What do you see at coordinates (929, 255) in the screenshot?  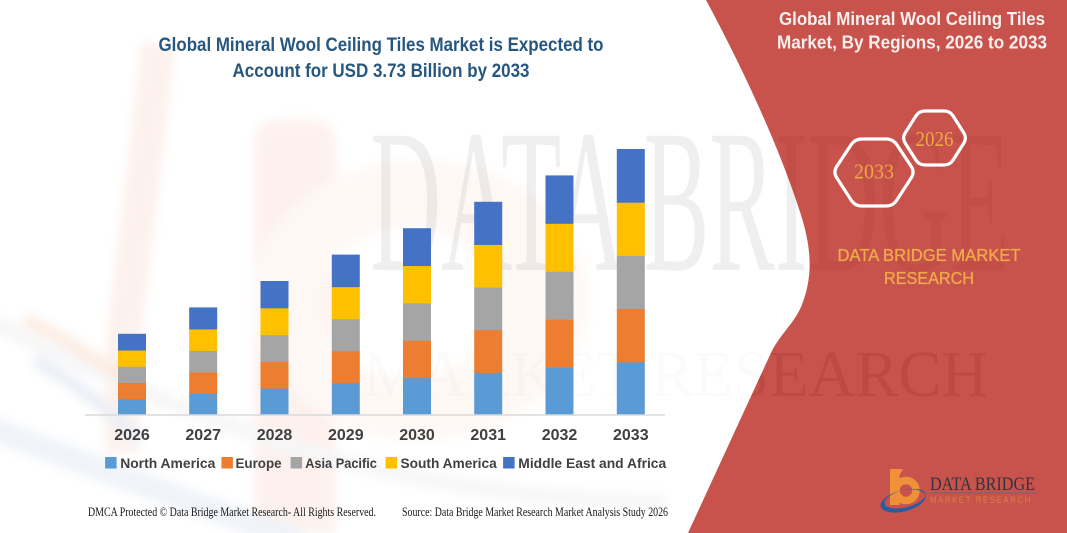 I see `svg-text: DATA BRIDGE MARKET` at bounding box center [929, 255].